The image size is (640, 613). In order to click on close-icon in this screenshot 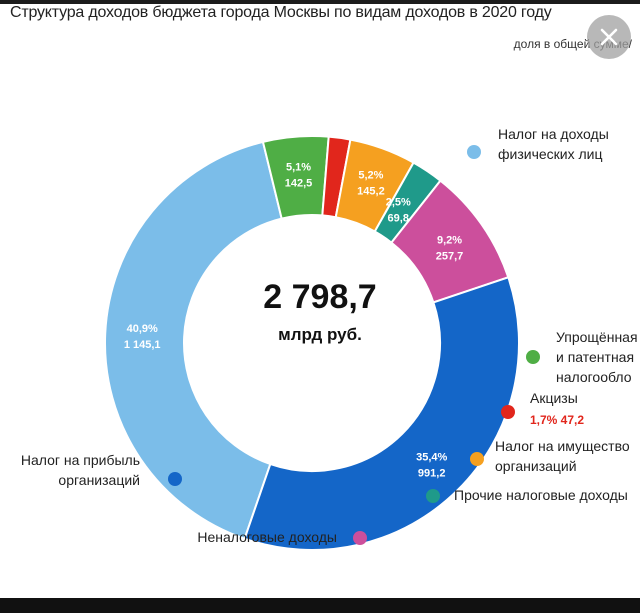, I will do `click(609, 37)`.